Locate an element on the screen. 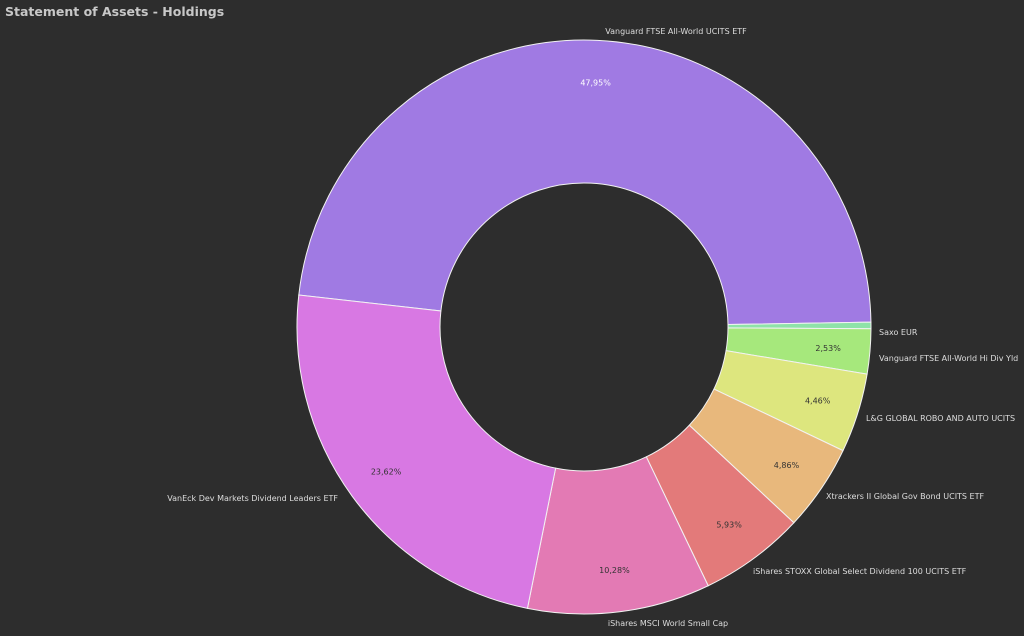 The height and width of the screenshot is (636, 1024). slice-name-label: iShares MSCI World Small Cap is located at coordinates (668, 623).